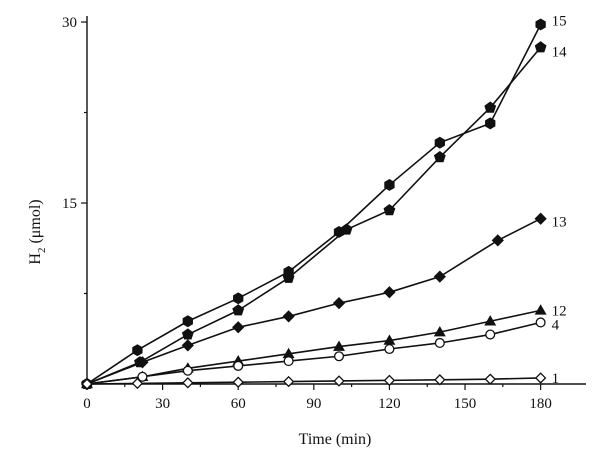 Image resolution: width=600 pixels, height=471 pixels. What do you see at coordinates (87, 404) in the screenshot?
I see `x-tick-label: 0` at bounding box center [87, 404].